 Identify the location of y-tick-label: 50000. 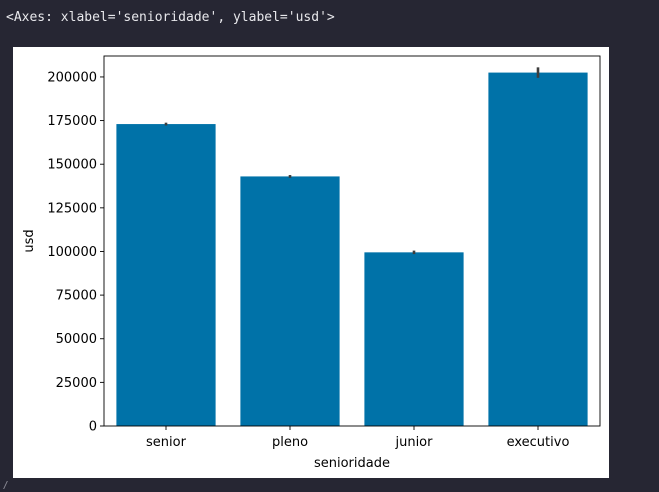
(76, 339).